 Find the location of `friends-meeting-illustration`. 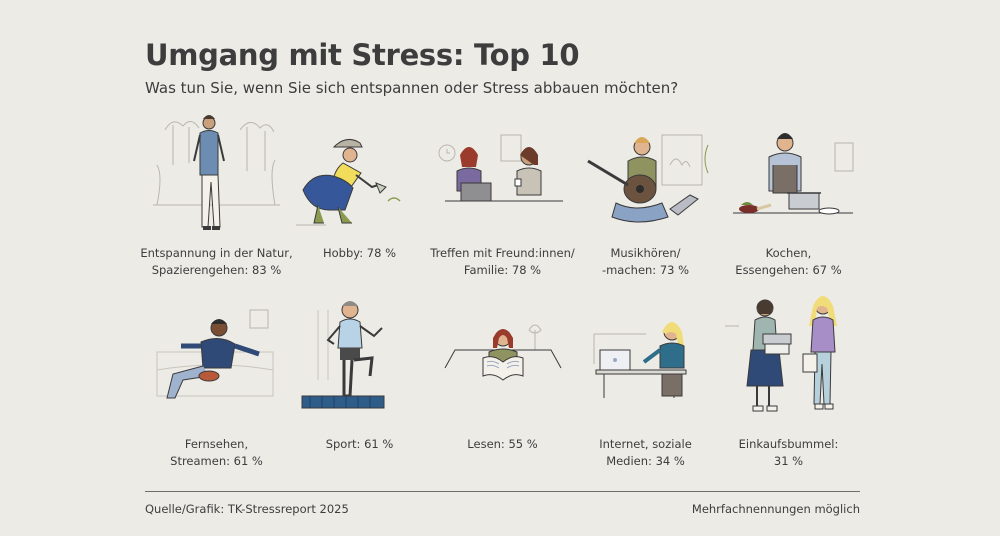

friends-meeting-illustration is located at coordinates (502, 172).